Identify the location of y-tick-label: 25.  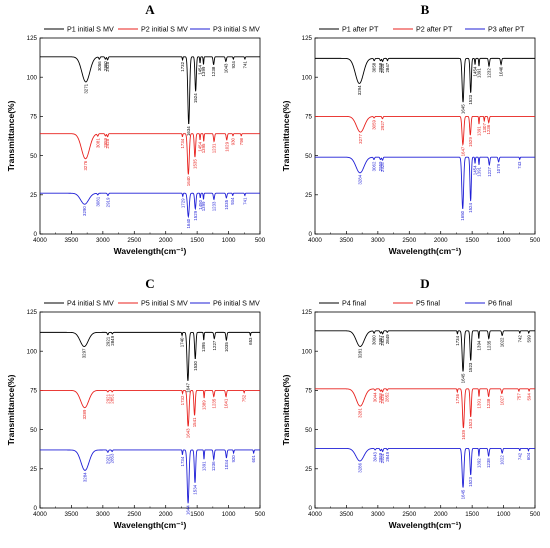
(308, 195).